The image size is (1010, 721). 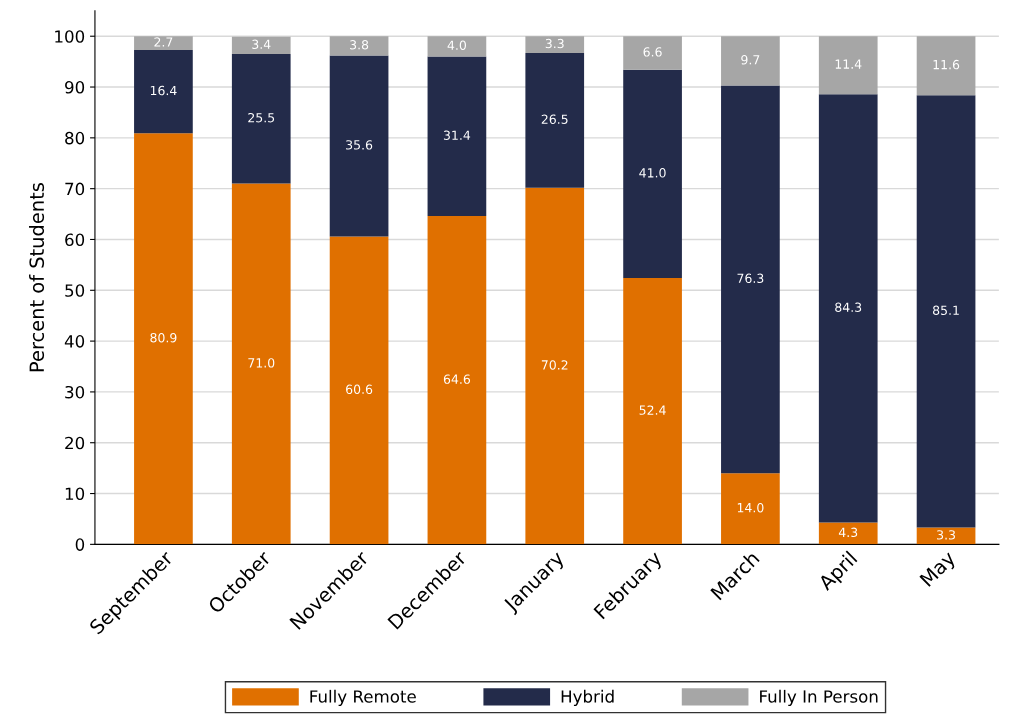 I want to click on y-tick-label: 20, so click(x=75, y=443).